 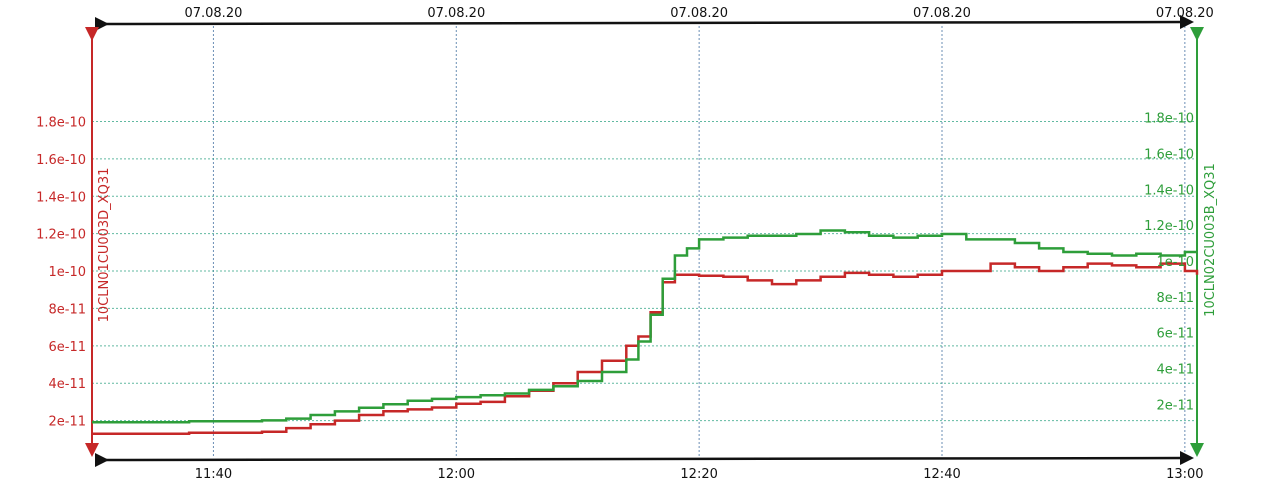 I want to click on y-right-tick-label: 2e-11, so click(x=1175, y=405).